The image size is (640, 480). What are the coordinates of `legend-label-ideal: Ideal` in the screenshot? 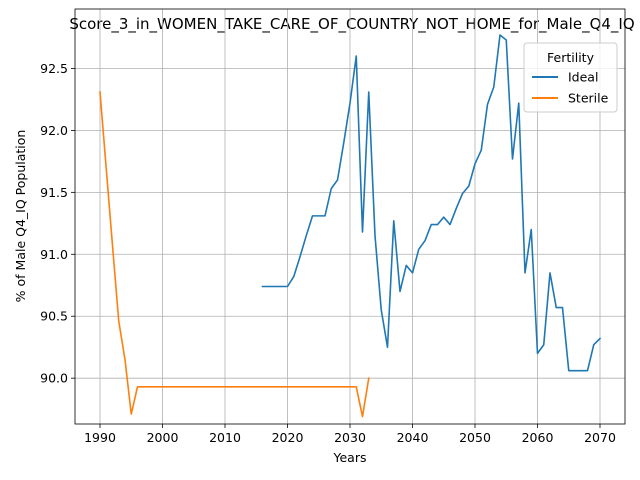 It's located at (583, 77).